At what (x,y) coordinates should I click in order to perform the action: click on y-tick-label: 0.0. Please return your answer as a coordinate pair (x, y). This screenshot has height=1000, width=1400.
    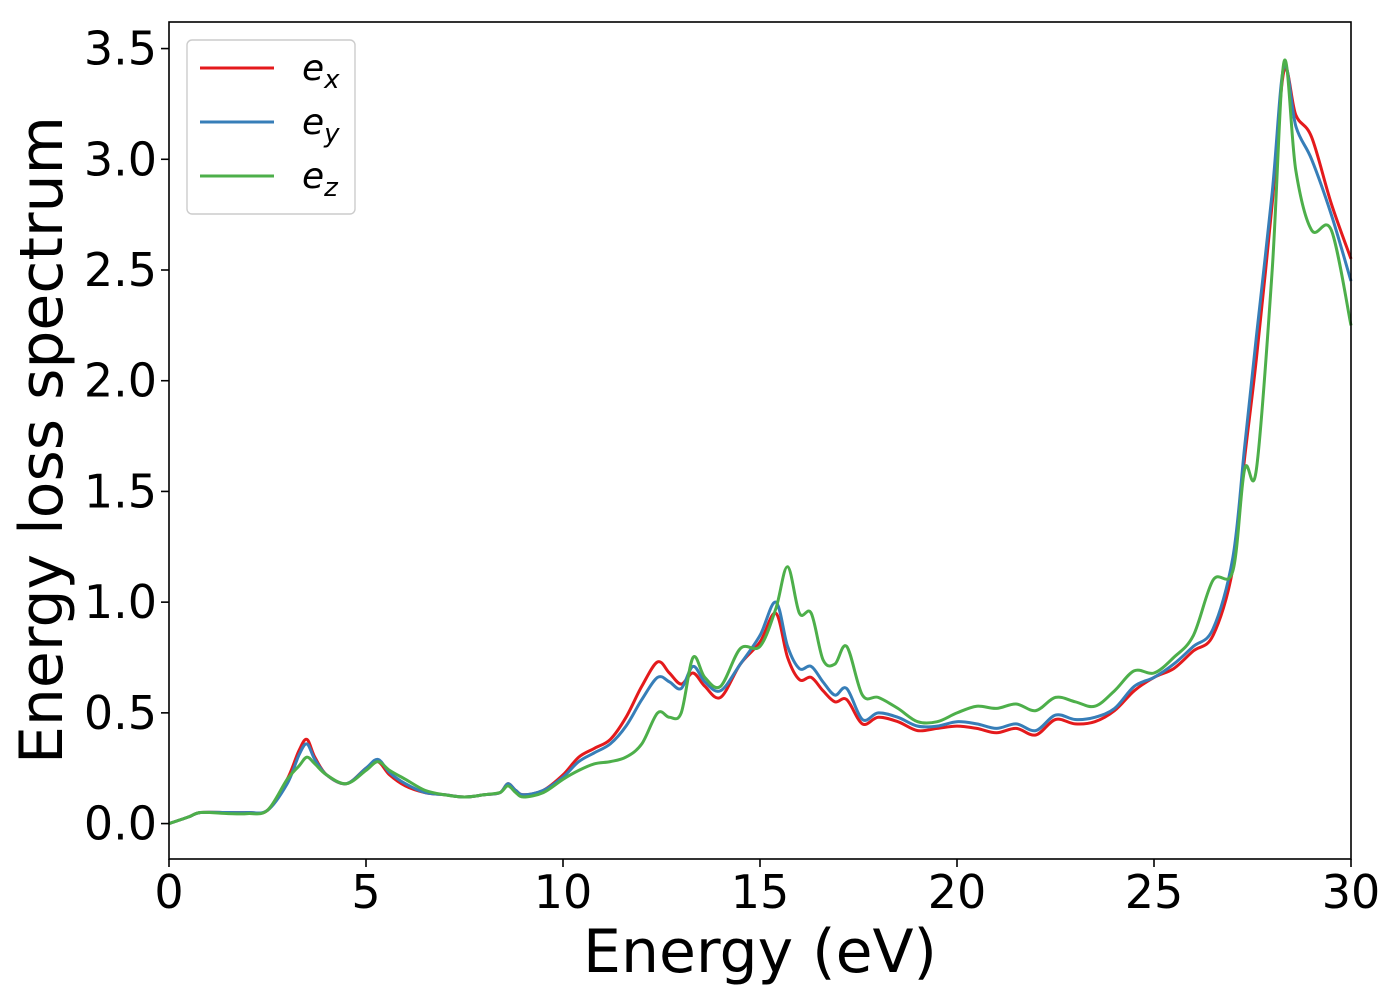
    Looking at the image, I should click on (120, 824).